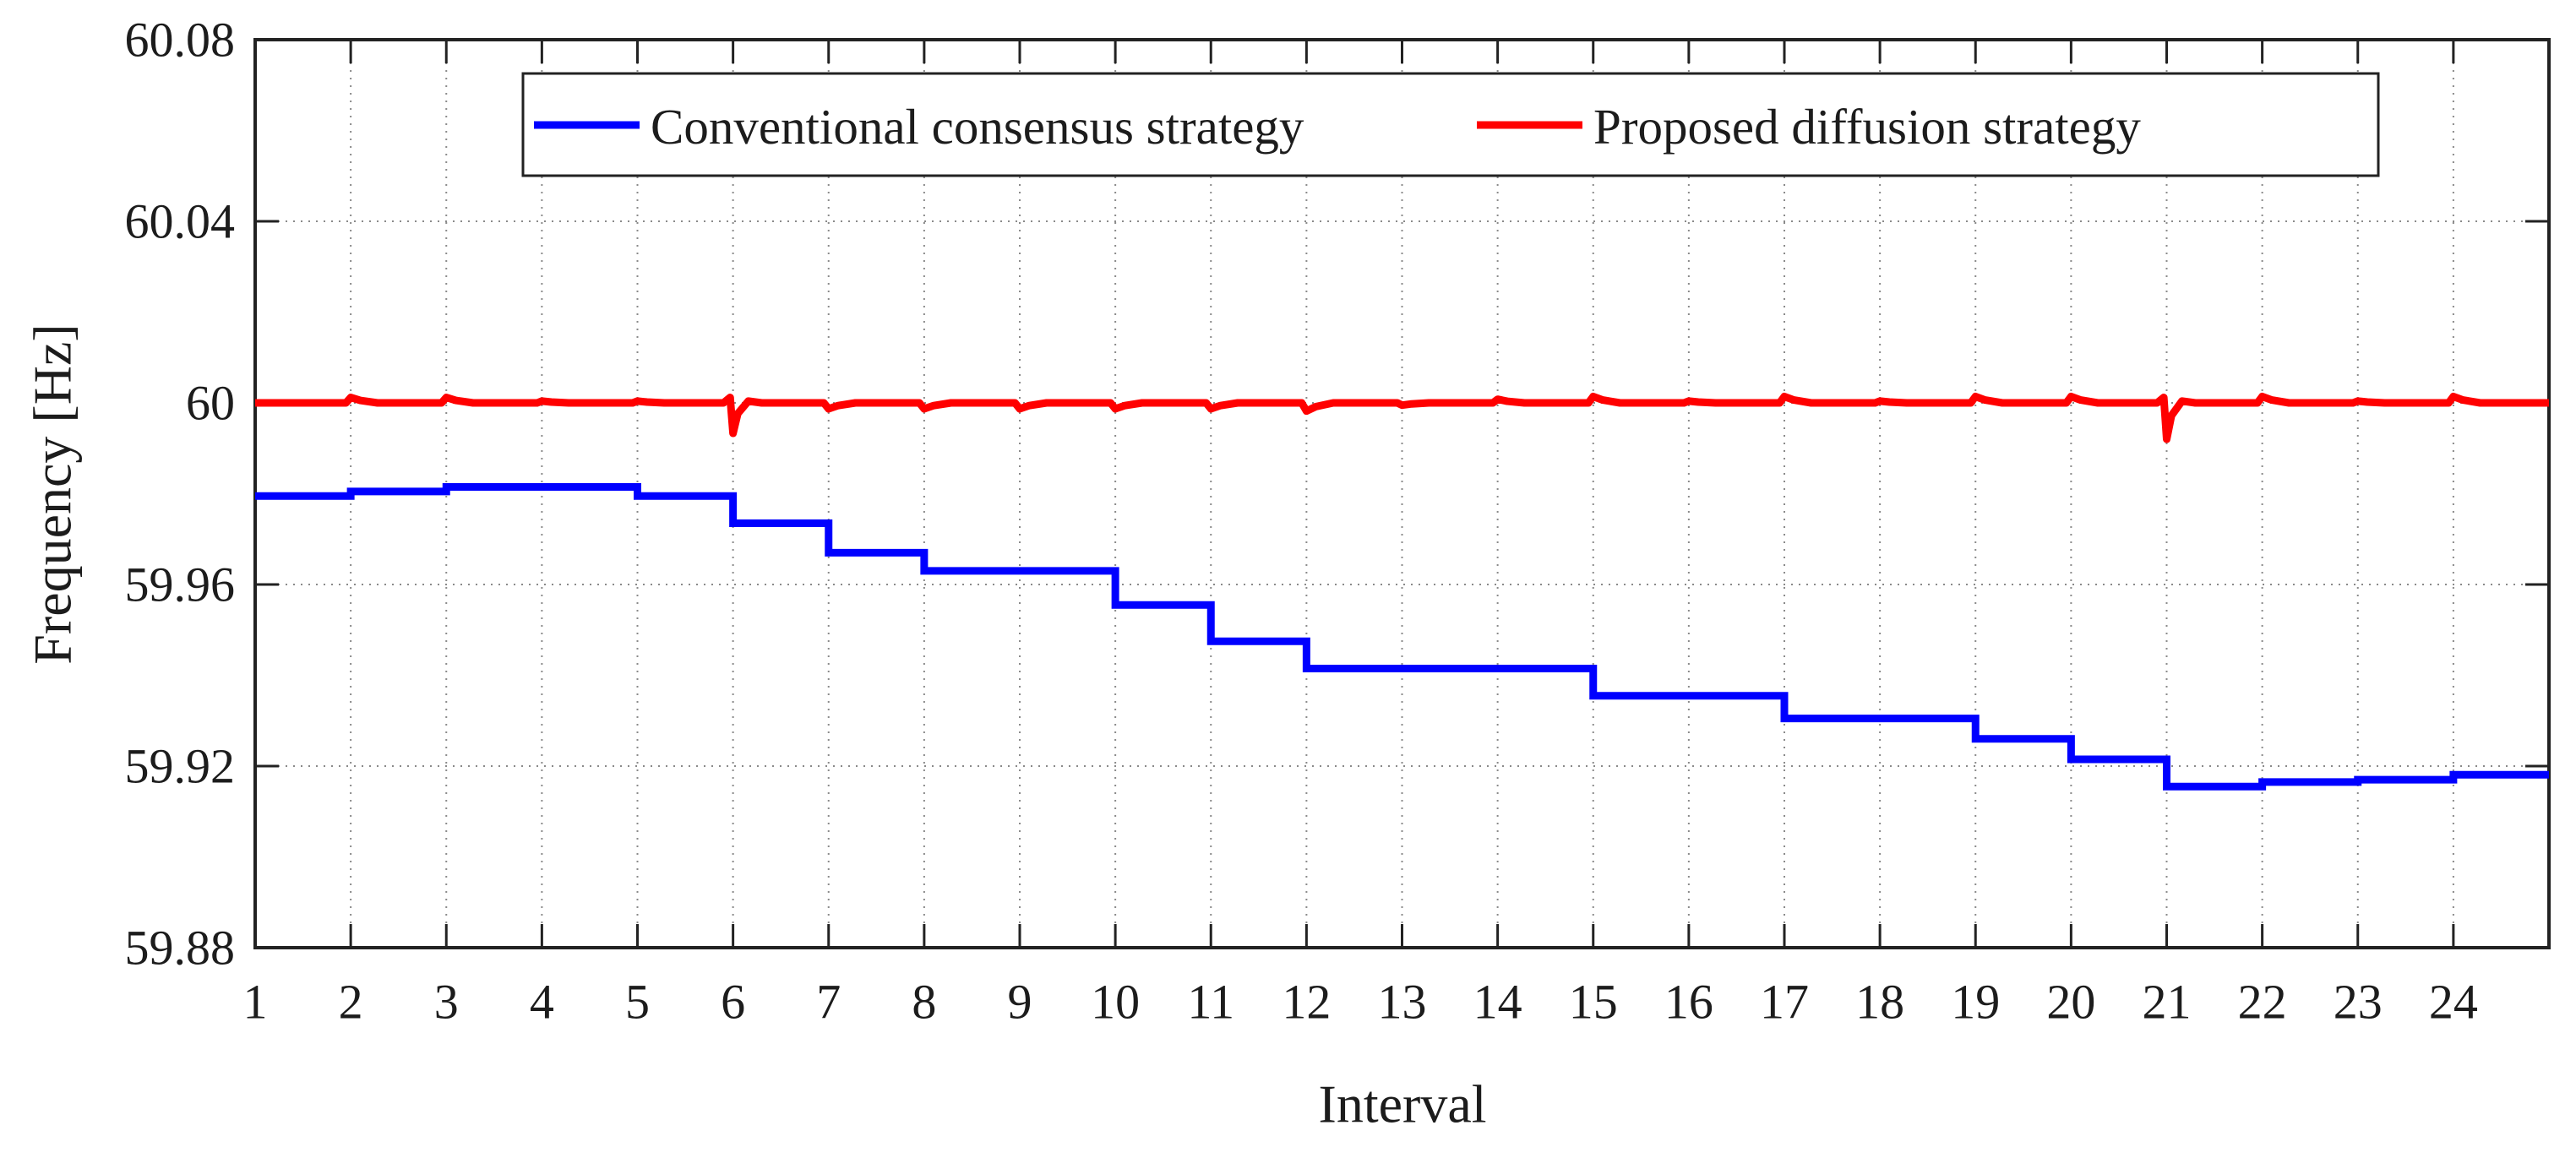 This screenshot has height=1158, width=2576. Describe the element at coordinates (1593, 1002) in the screenshot. I see `x-tick-label: 15` at that location.